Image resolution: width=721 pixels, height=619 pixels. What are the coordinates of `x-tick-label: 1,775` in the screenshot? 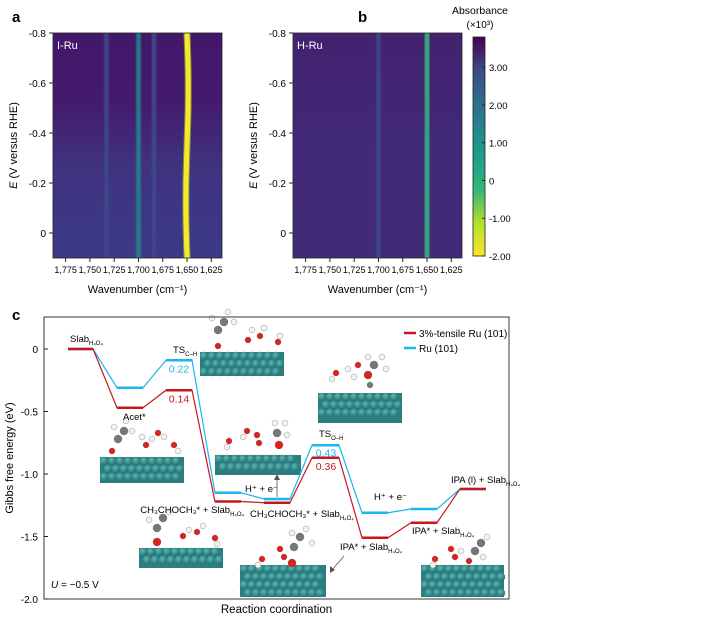 It's located at (305, 270).